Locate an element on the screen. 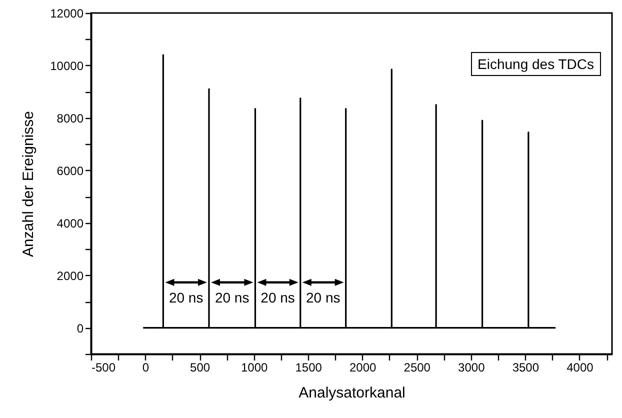 This screenshot has height=418, width=622. x-tick-label: -500 is located at coordinates (104, 367).